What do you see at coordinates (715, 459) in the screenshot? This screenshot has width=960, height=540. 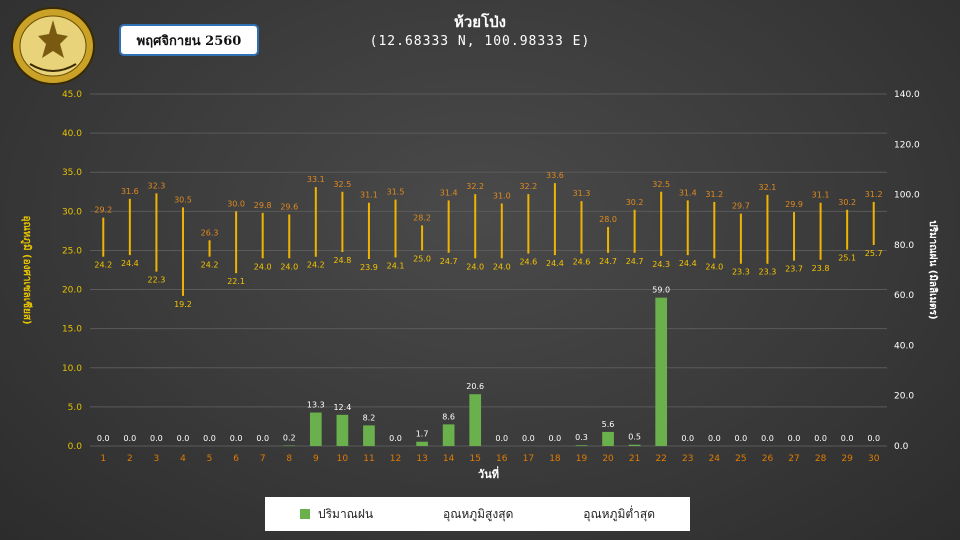 I see `x-tick-label: 24` at bounding box center [715, 459].